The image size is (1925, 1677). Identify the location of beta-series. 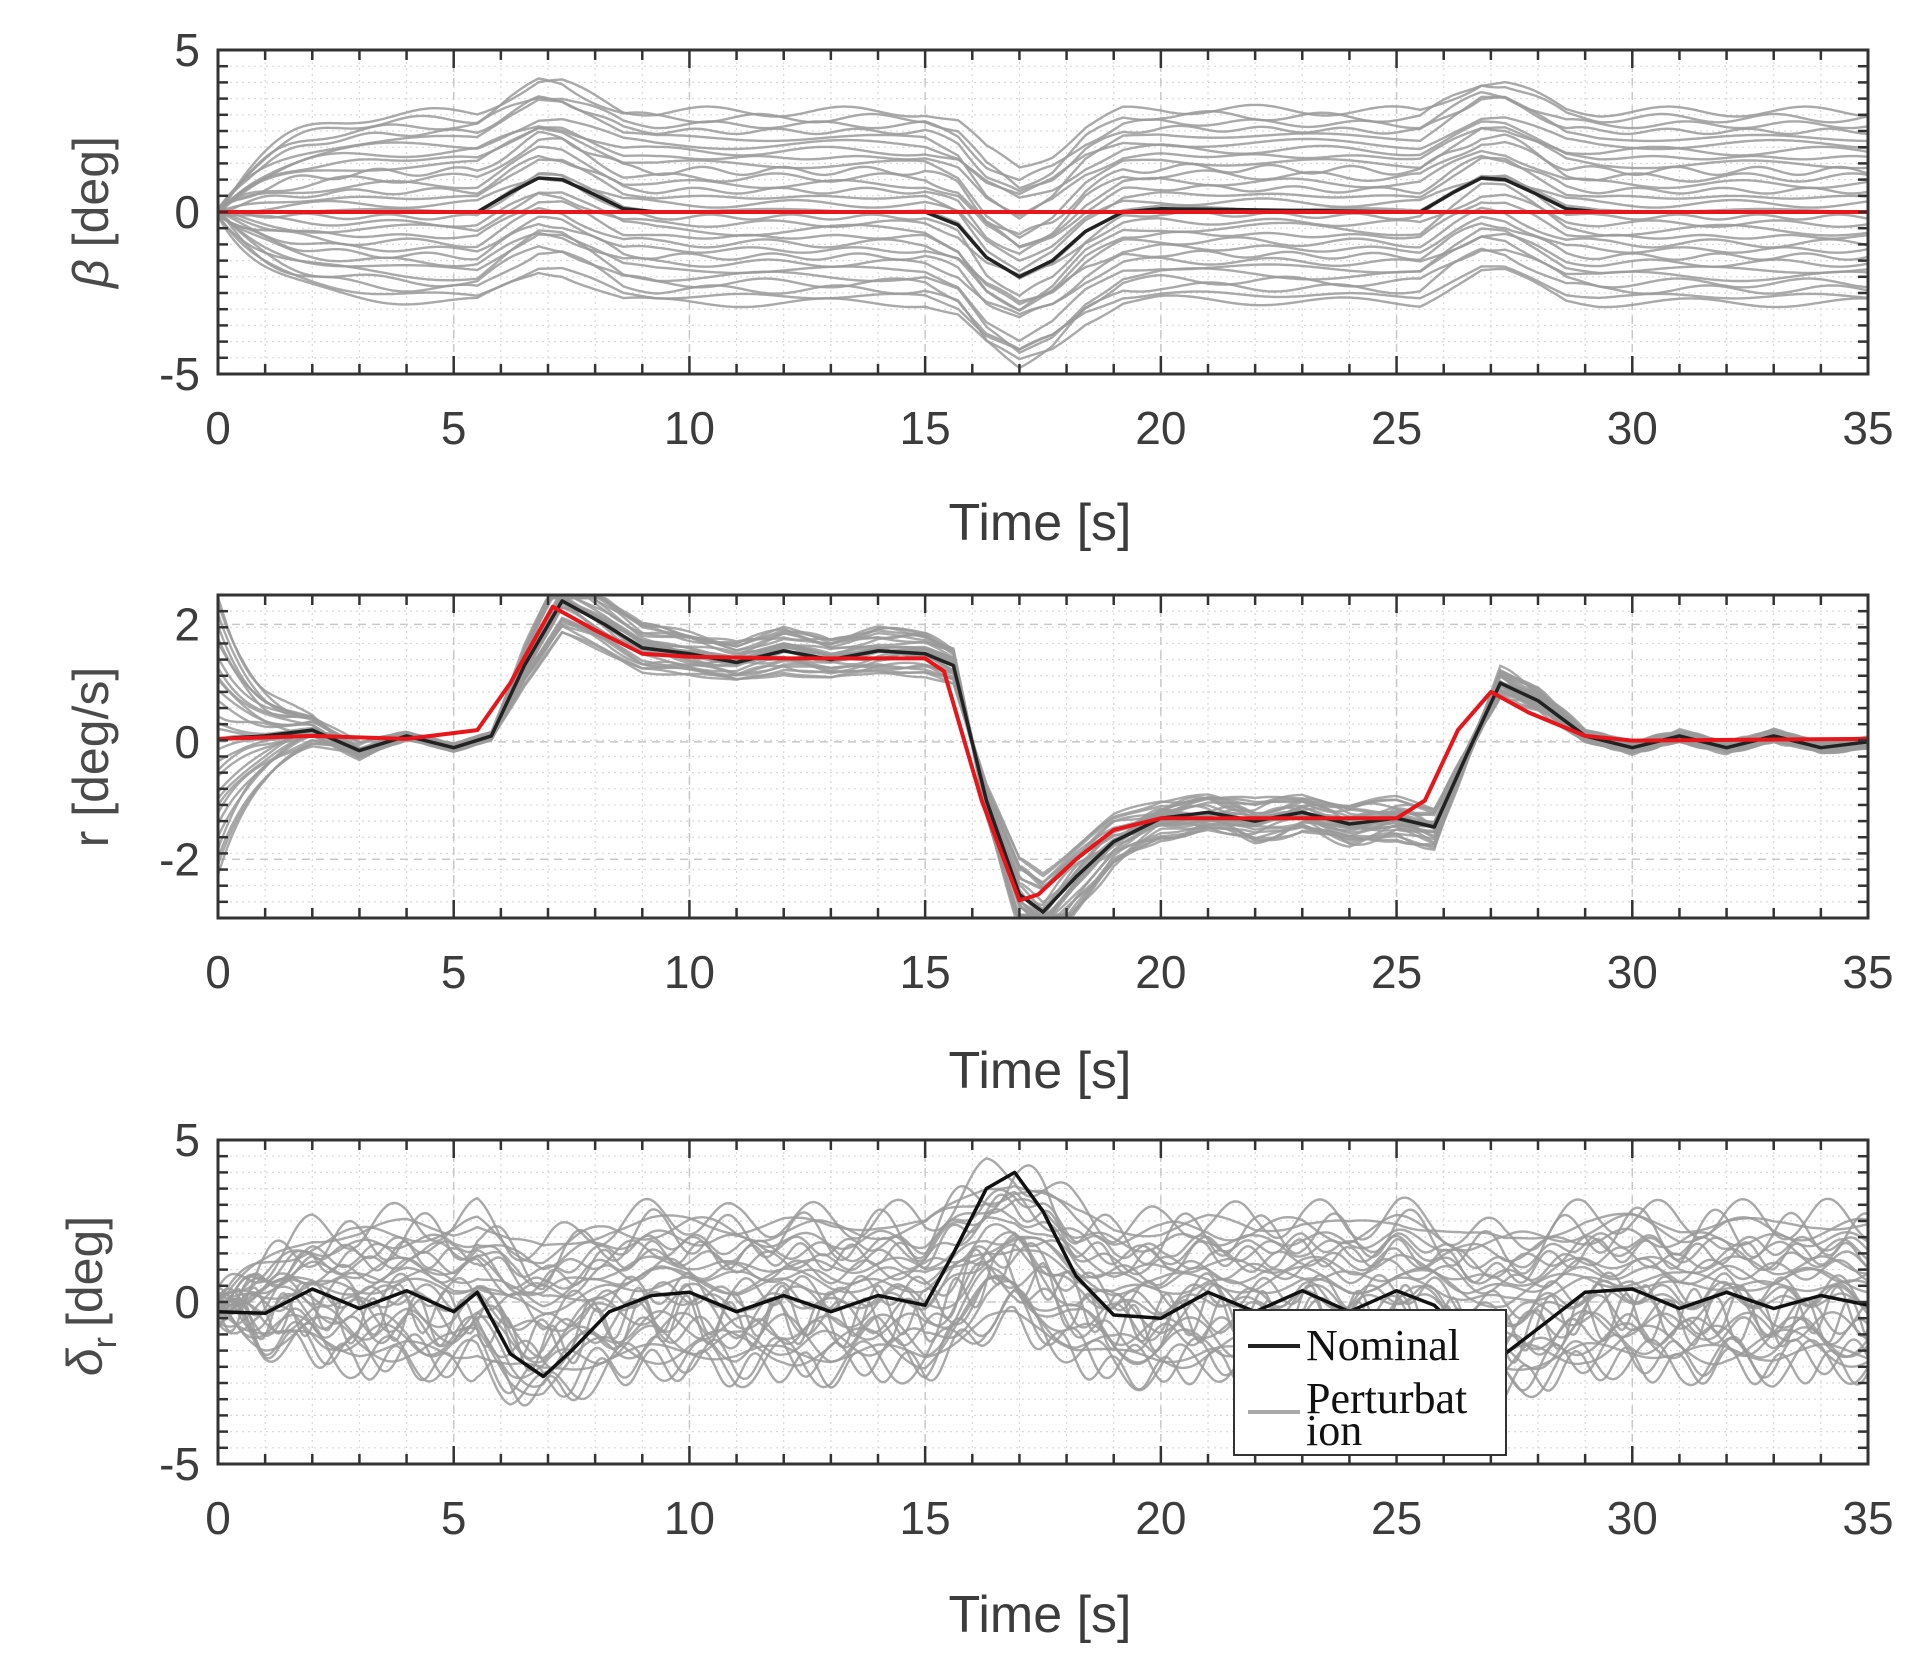
(1043, 227).